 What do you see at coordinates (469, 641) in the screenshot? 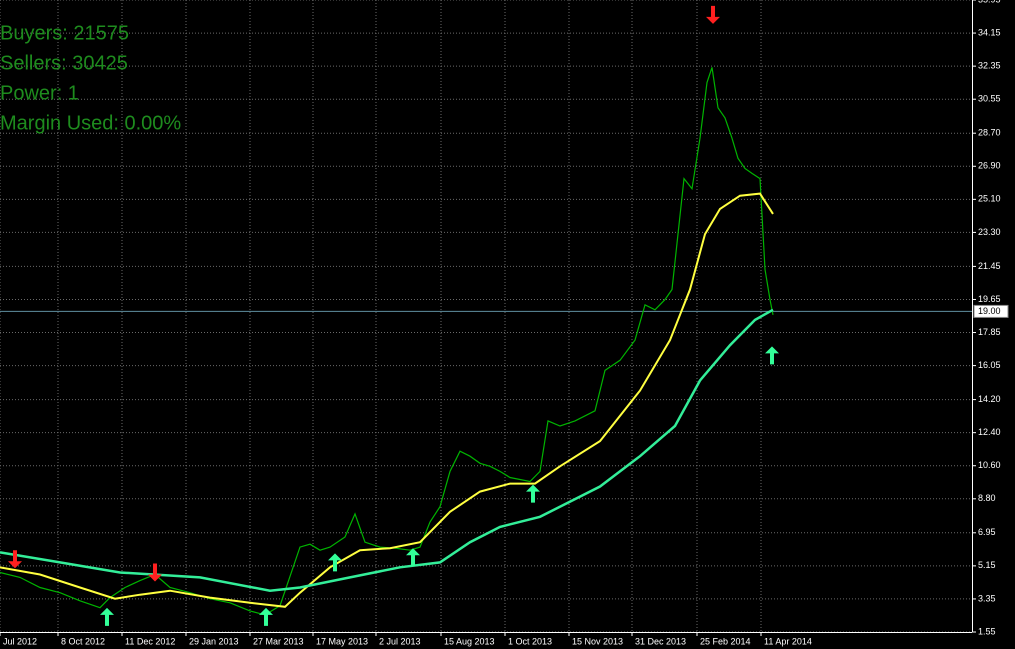
I see `x-tick-label: 15 Aug 2013` at bounding box center [469, 641].